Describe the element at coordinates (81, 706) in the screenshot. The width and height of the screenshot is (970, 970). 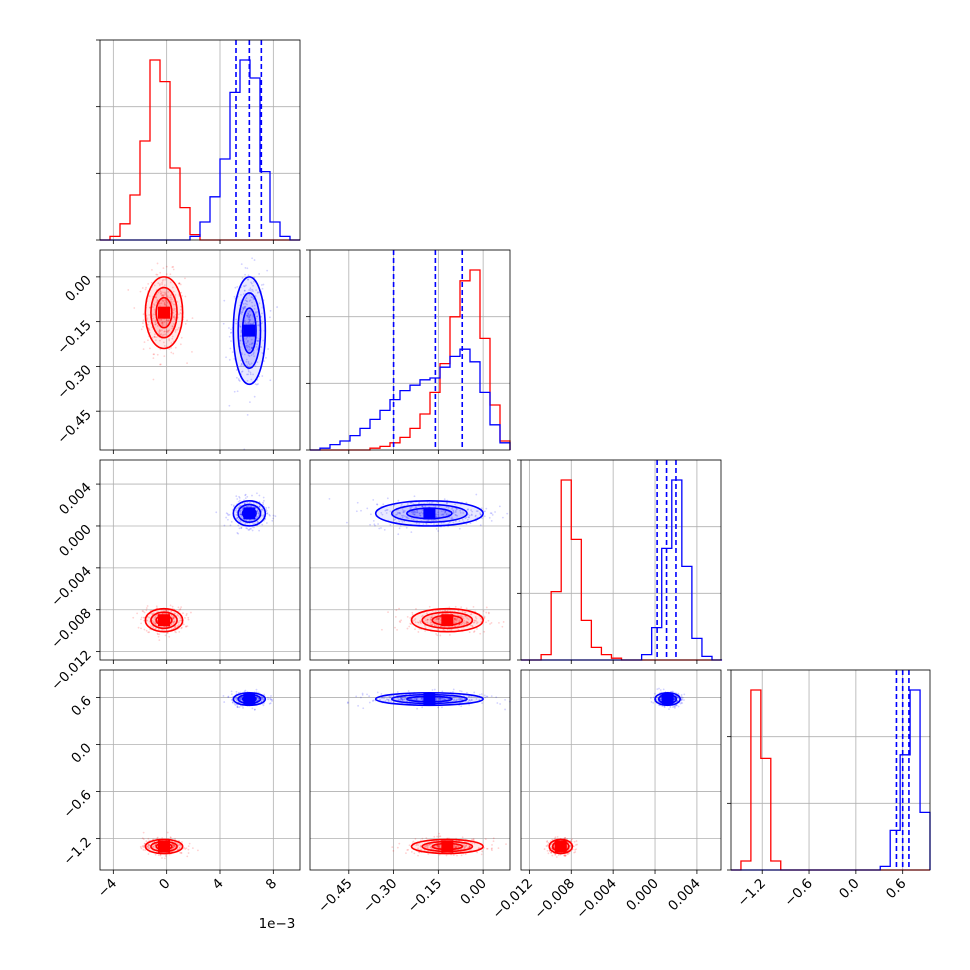
I see `y-tick-label: 0.6` at that location.